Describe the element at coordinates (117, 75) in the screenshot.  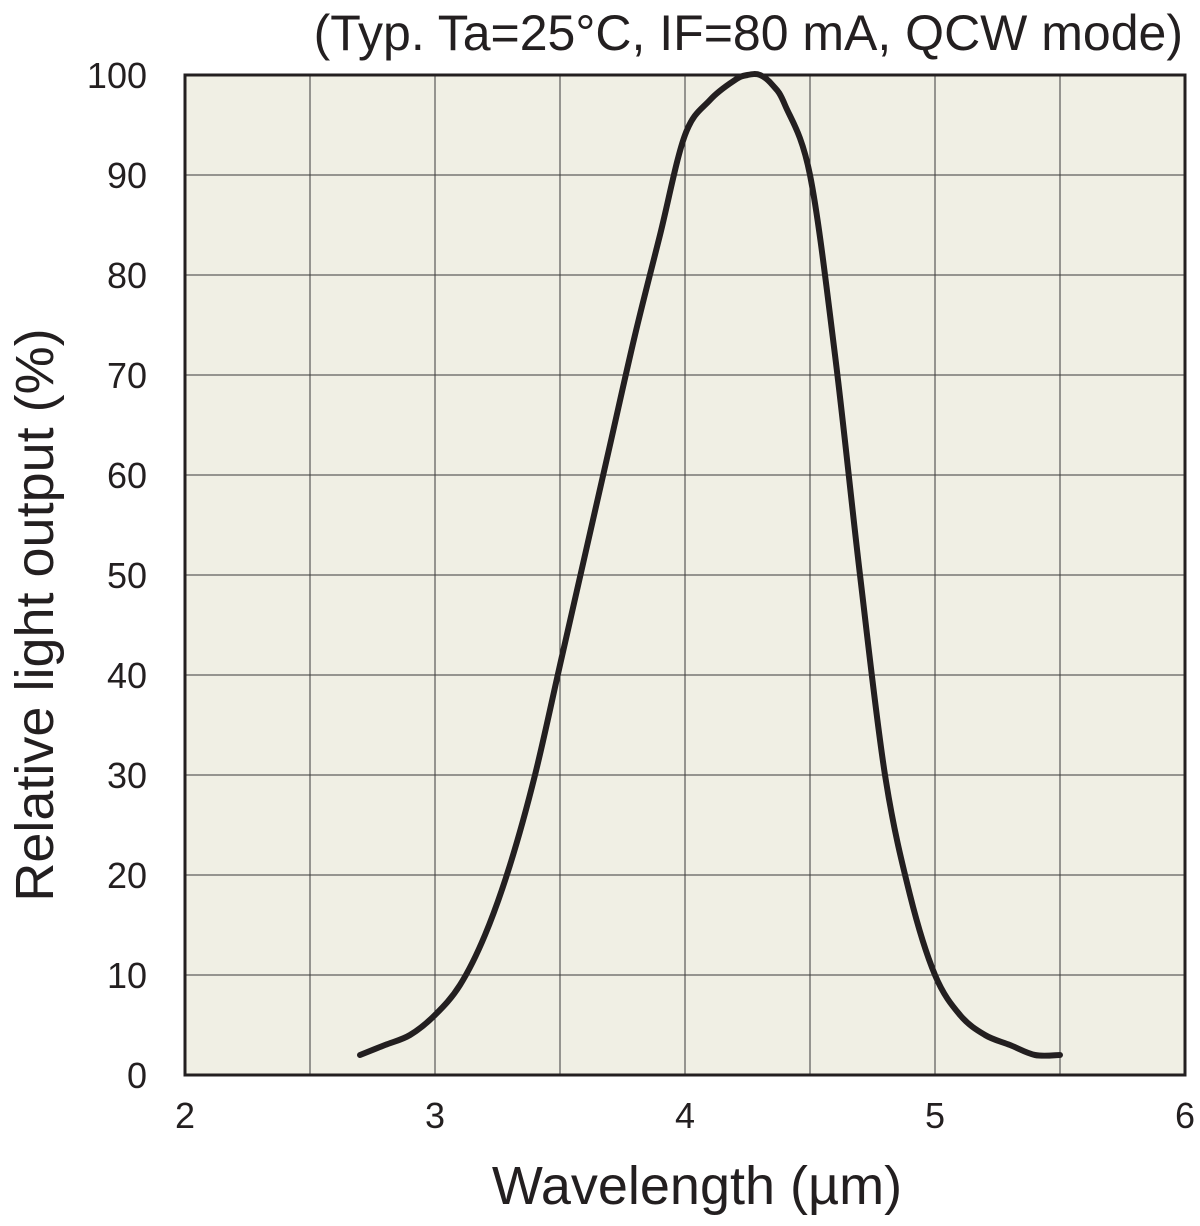
I see `y-tick-label: 100` at that location.